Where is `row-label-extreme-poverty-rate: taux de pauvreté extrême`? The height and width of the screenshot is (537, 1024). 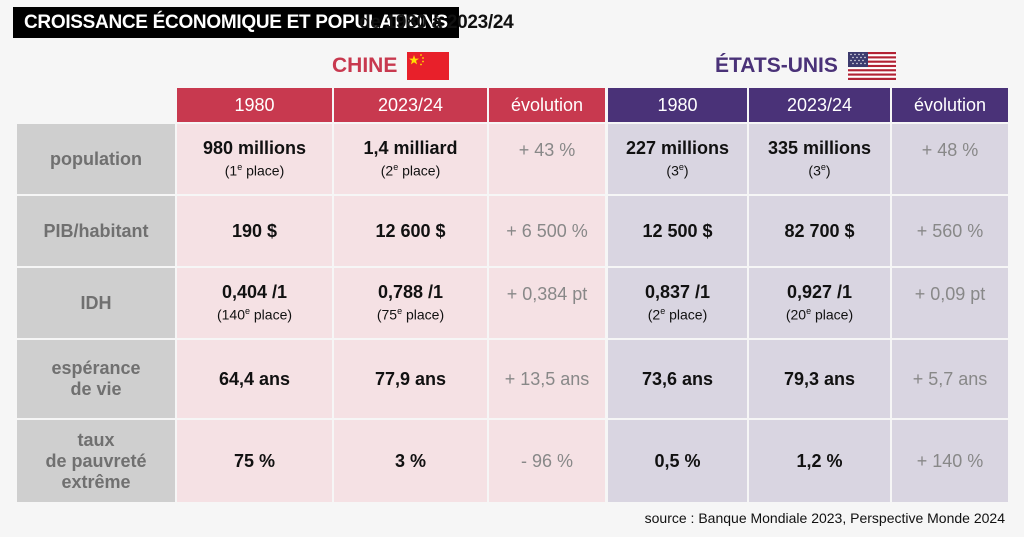
row-label-extreme-poverty-rate: taux de pauvreté extrême is located at coordinates (96, 461).